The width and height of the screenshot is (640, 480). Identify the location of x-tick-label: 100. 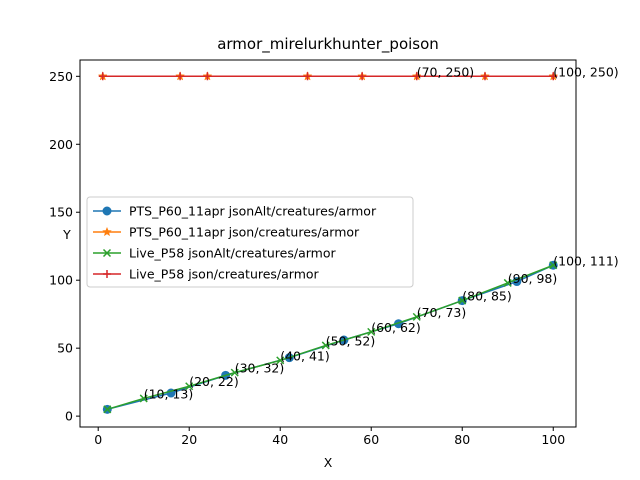
(553, 439).